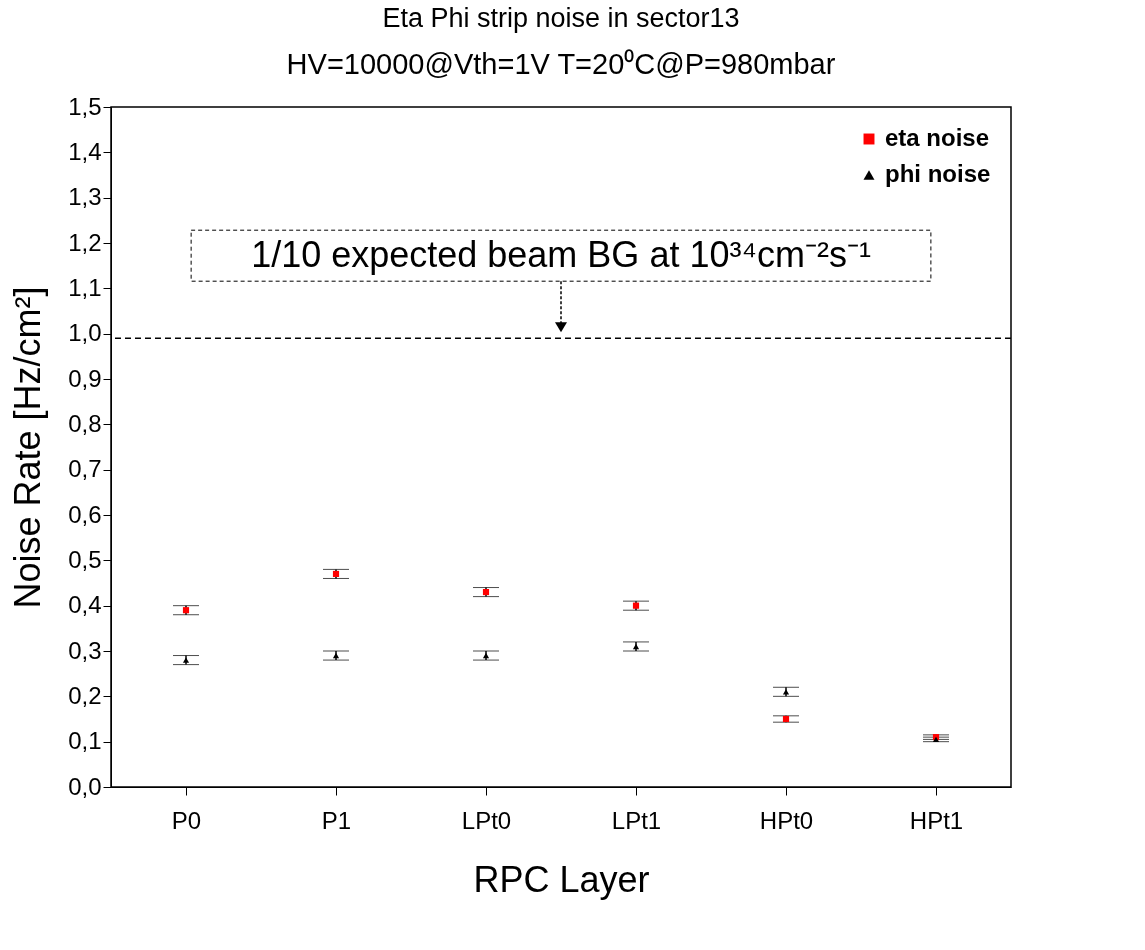  Describe the element at coordinates (561, 18) in the screenshot. I see `chart-title: Eta Phi strip noise in sector13` at that location.